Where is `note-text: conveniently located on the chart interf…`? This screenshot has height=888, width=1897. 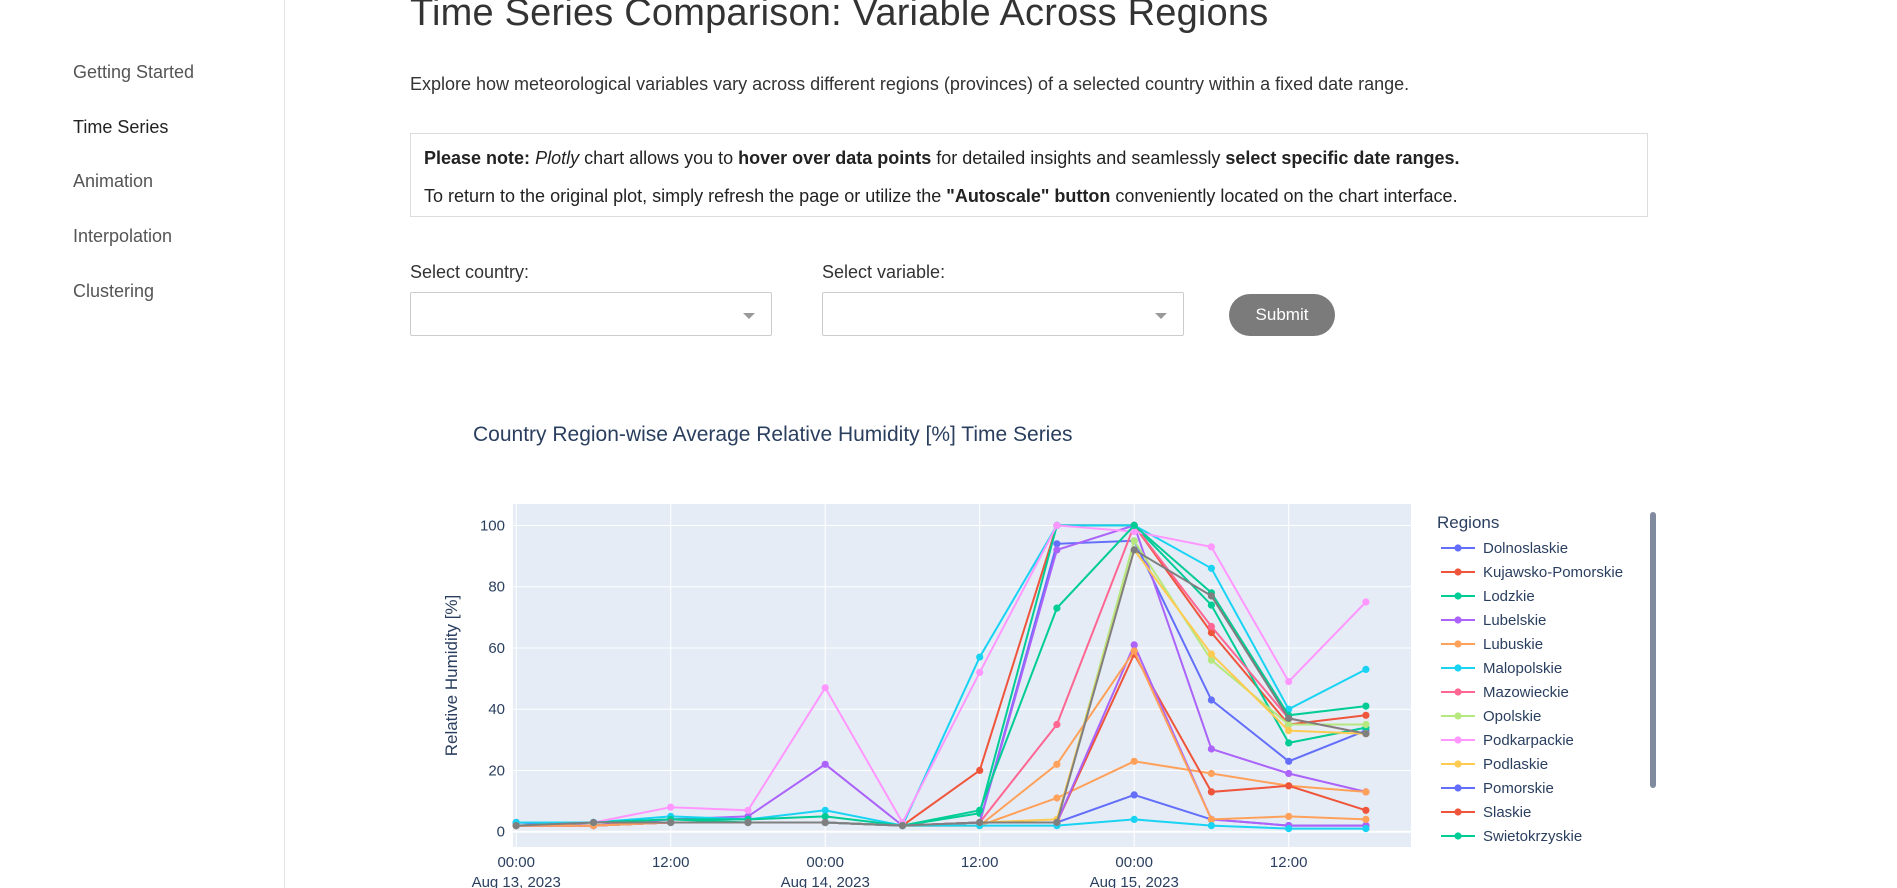
note-text: conveniently located on the chart interf… is located at coordinates (1284, 196).